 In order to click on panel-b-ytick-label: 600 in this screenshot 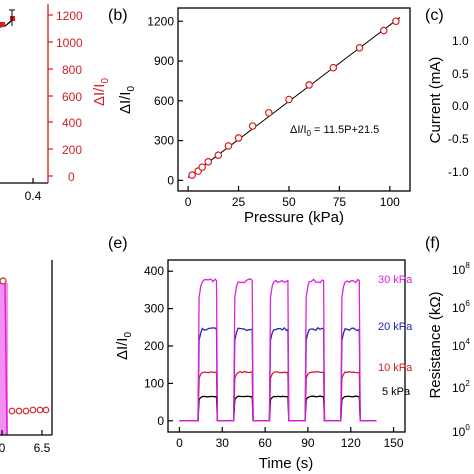, I will do `click(164, 101)`.